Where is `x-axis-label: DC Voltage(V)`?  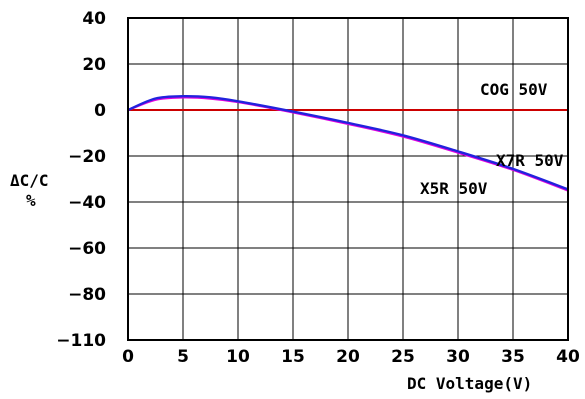
x-axis-label: DC Voltage(V) is located at coordinates (469, 383).